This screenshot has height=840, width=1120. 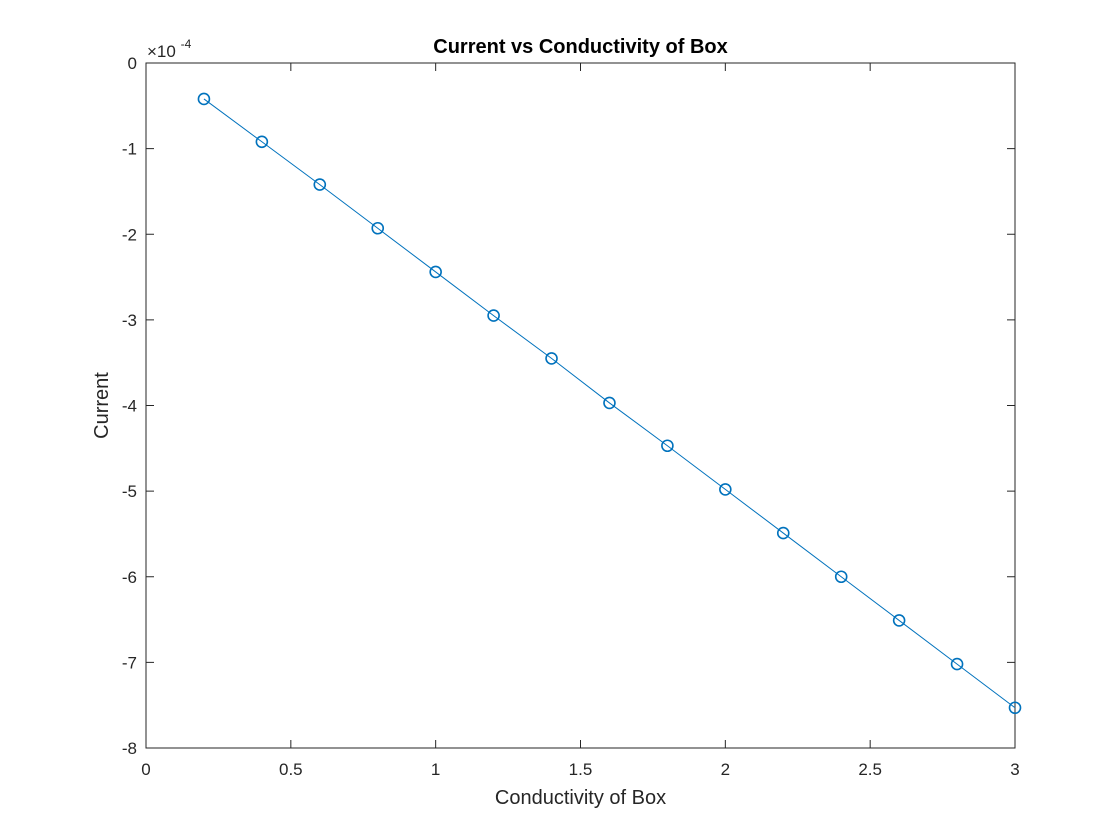 What do you see at coordinates (1014, 769) in the screenshot?
I see `x-tick-label: 3` at bounding box center [1014, 769].